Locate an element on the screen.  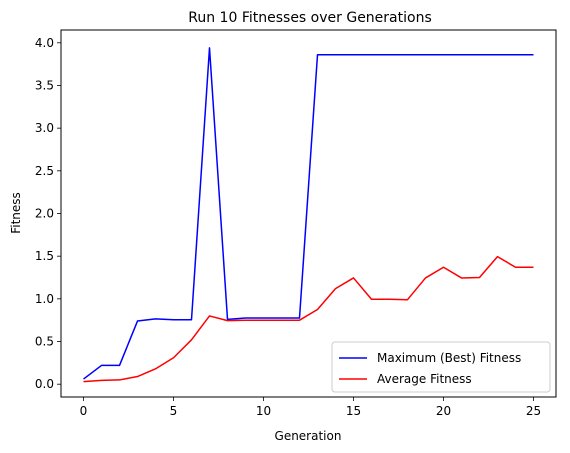
y-tick-label: 1.5 is located at coordinates (44, 256).